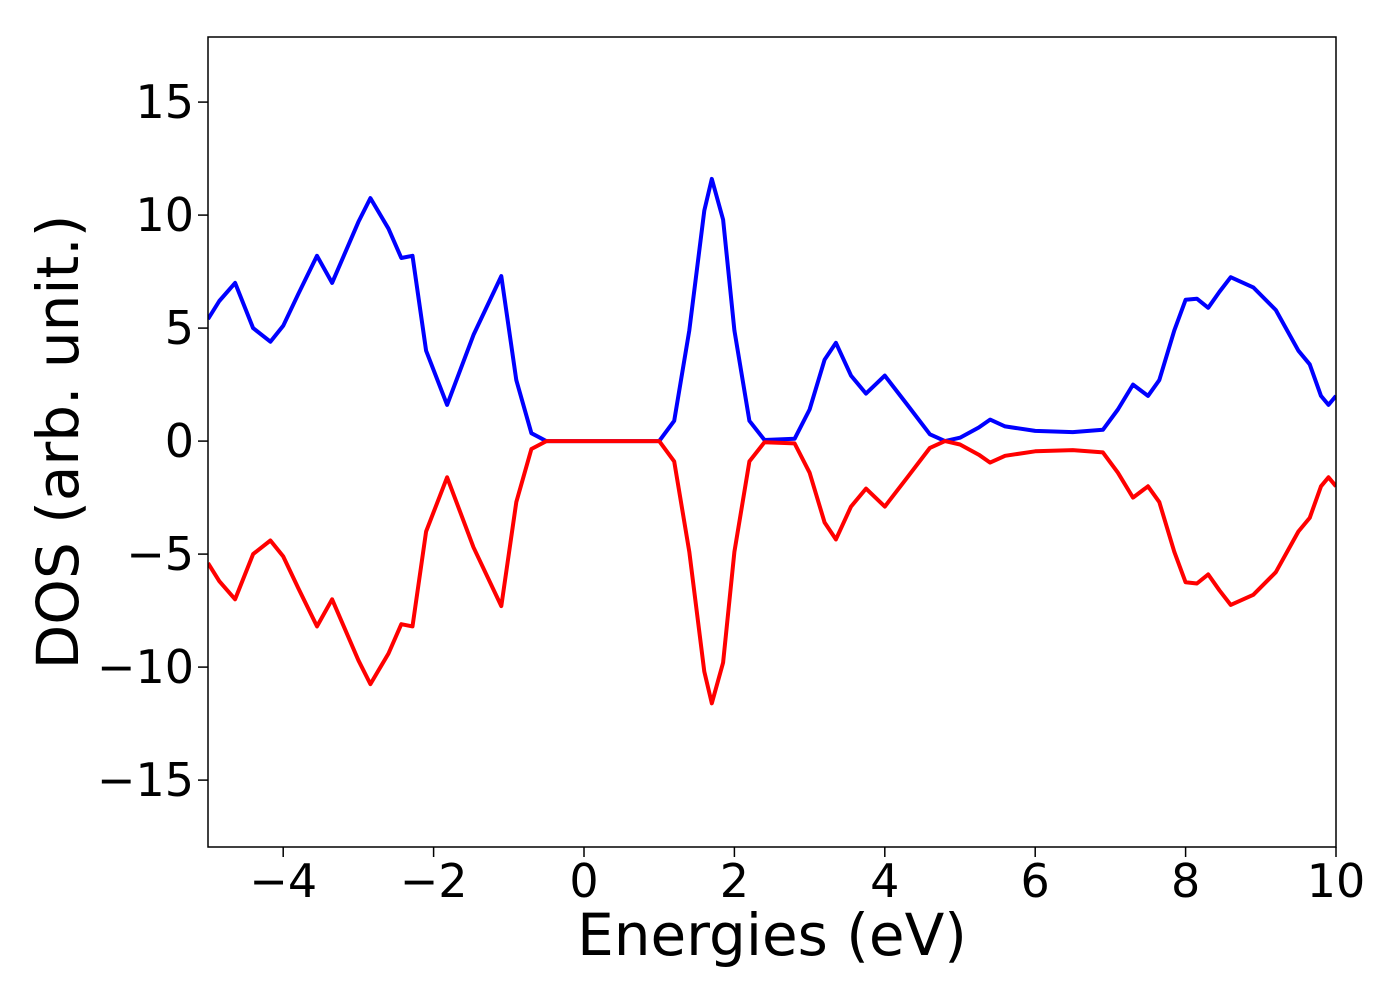  What do you see at coordinates (583, 881) in the screenshot?
I see `x-tick-label: 0` at bounding box center [583, 881].